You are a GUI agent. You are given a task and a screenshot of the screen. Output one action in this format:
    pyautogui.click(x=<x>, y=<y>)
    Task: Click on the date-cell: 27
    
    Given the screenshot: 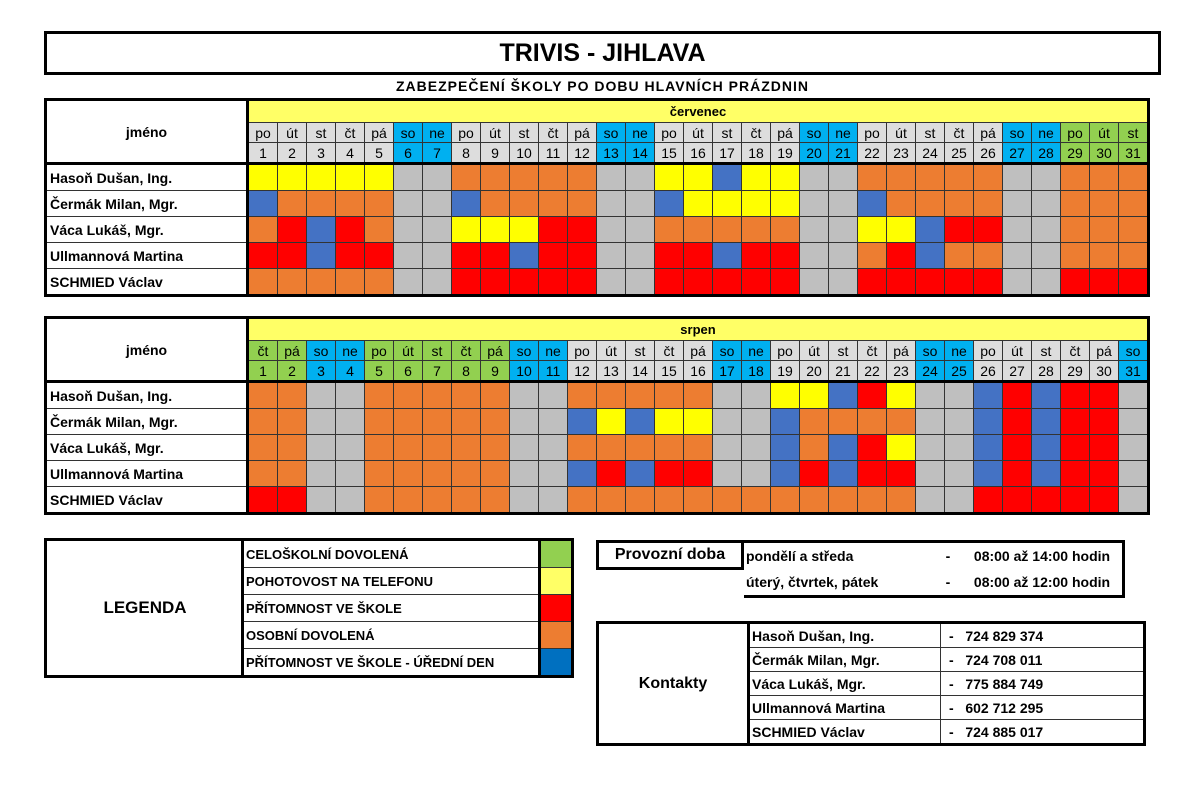 What is the action you would take?
    pyautogui.click(x=1017, y=371)
    